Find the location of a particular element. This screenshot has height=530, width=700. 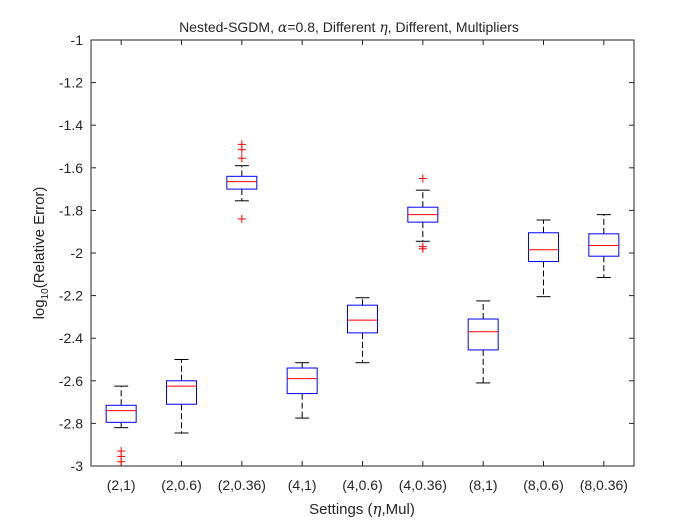

x-tick-label: (8,0.36) is located at coordinates (604, 485).